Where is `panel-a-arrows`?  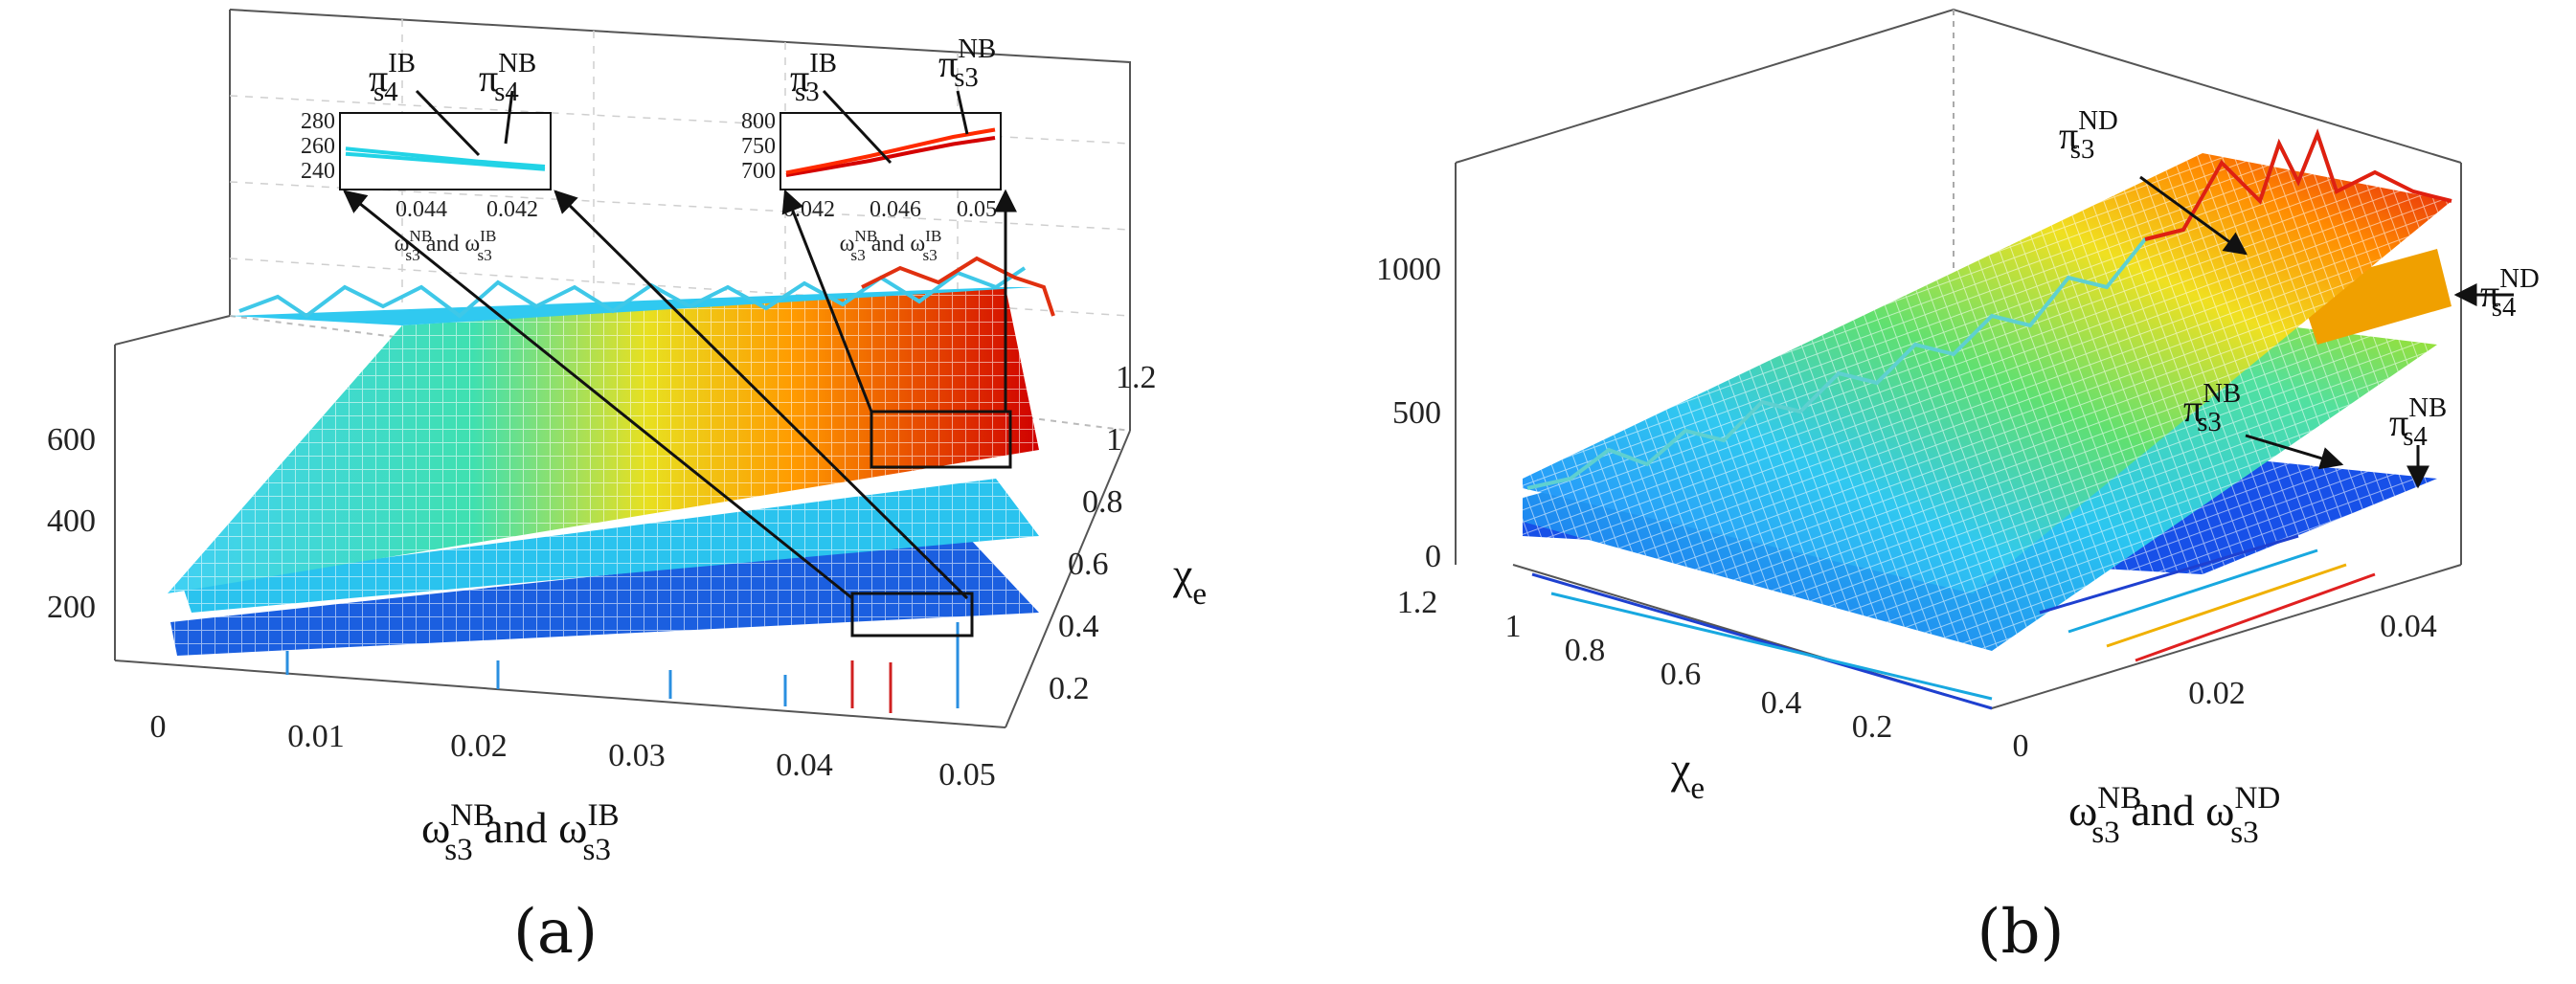 panel-a-arrows is located at coordinates (680, 344).